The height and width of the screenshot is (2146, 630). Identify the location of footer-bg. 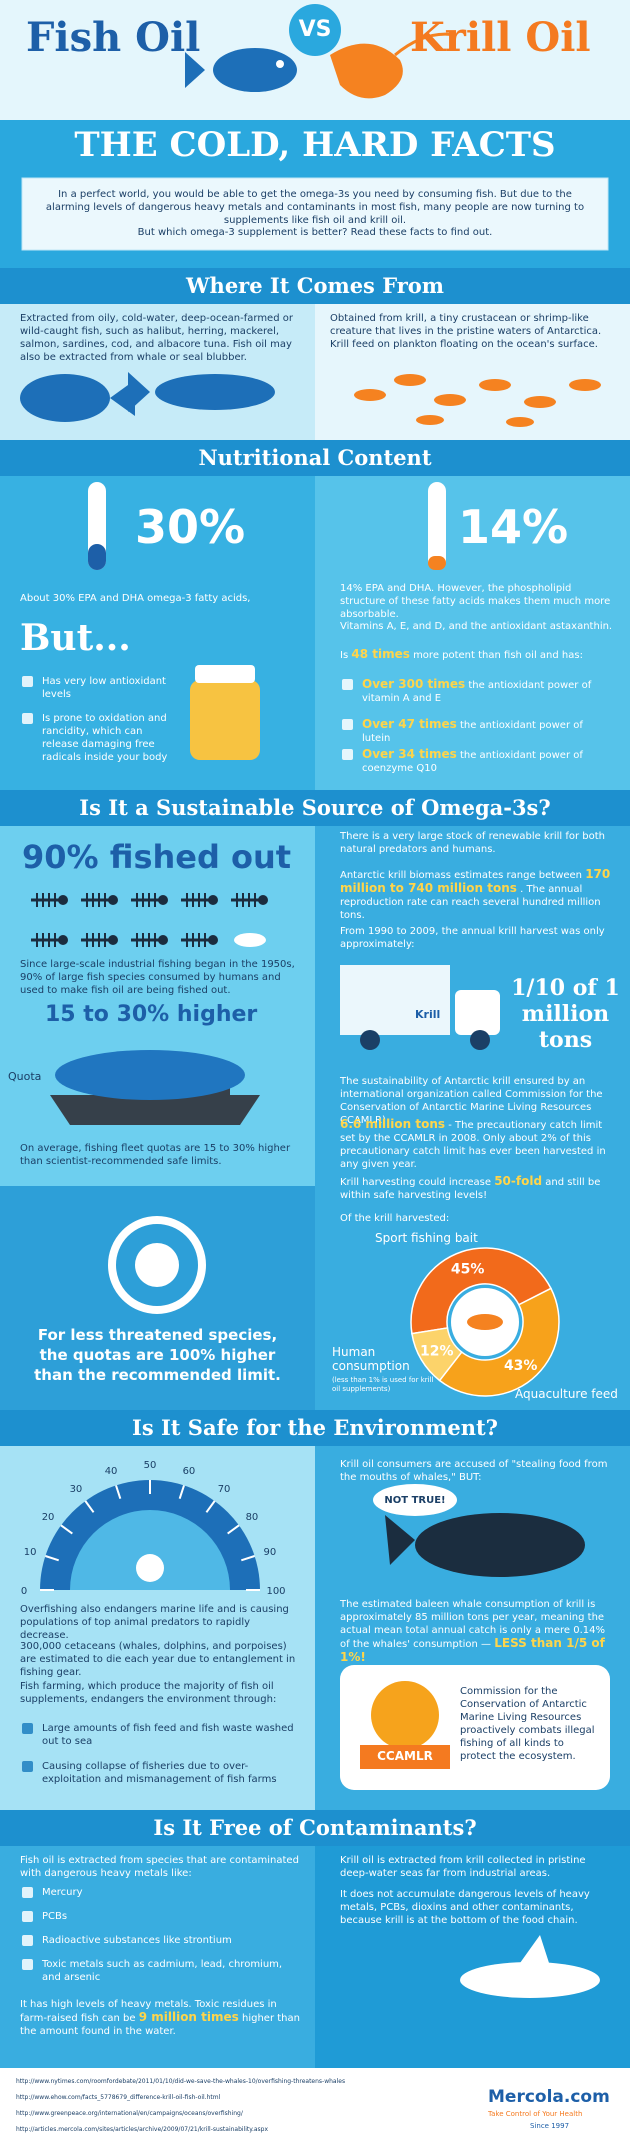
(315, 2107).